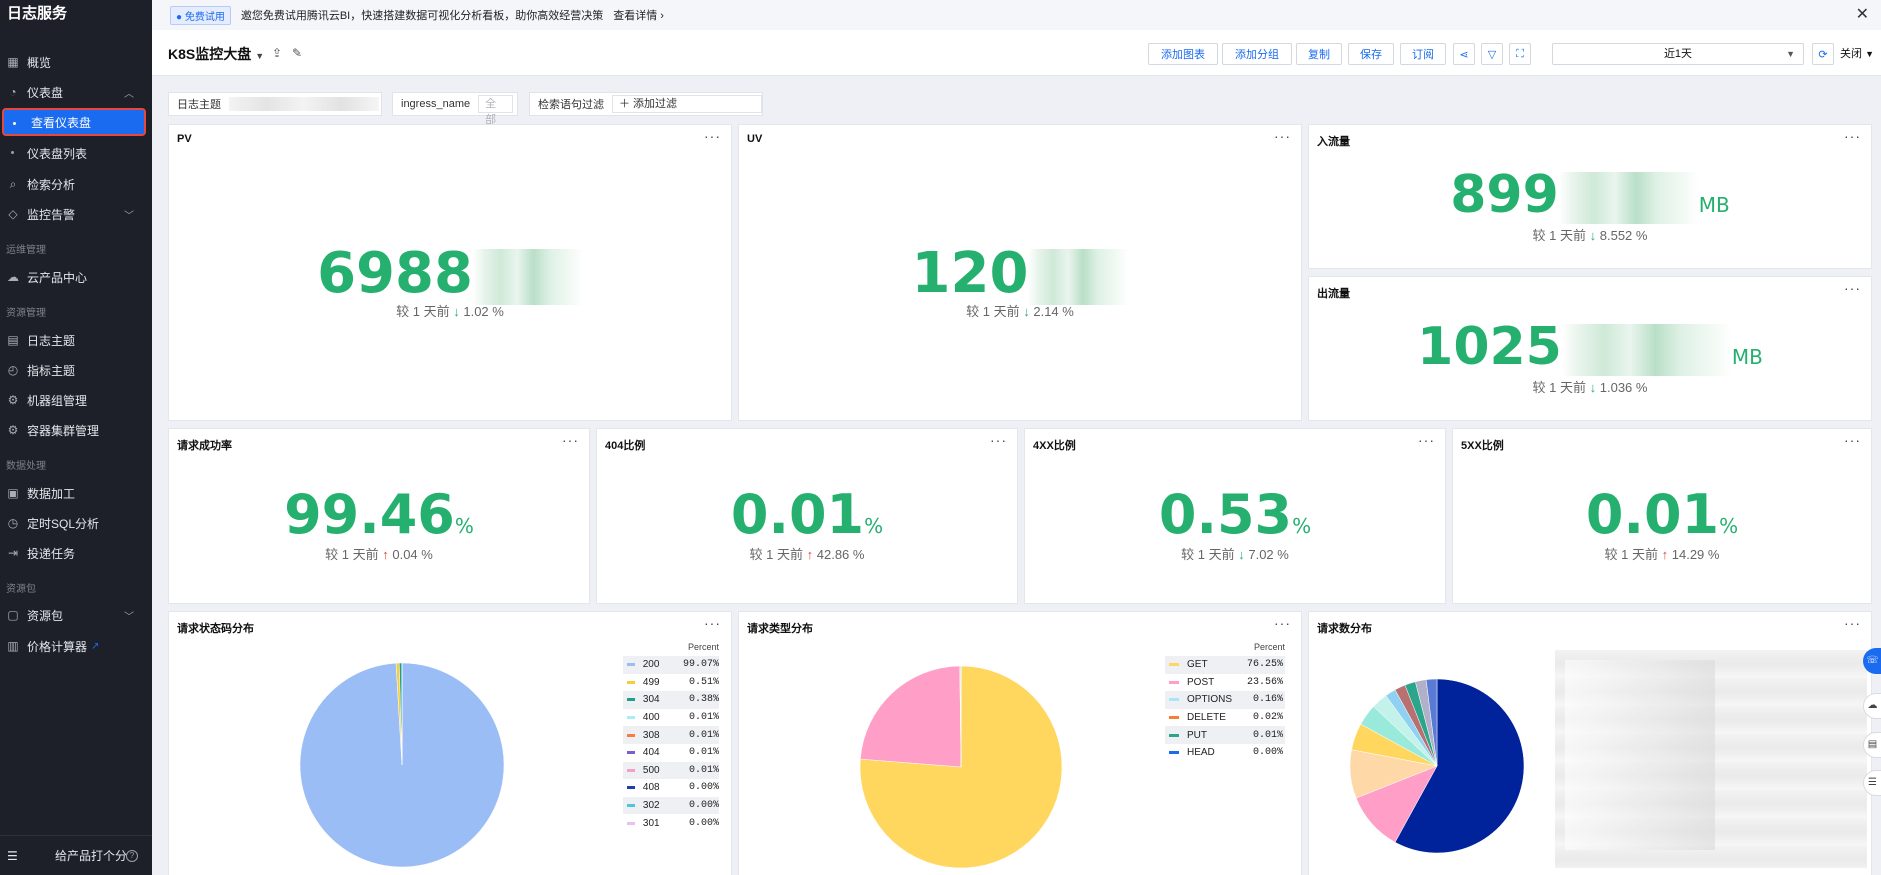 The height and width of the screenshot is (875, 1881). What do you see at coordinates (671, 753) in the screenshot?
I see `legend-item: 404 0.01%` at bounding box center [671, 753].